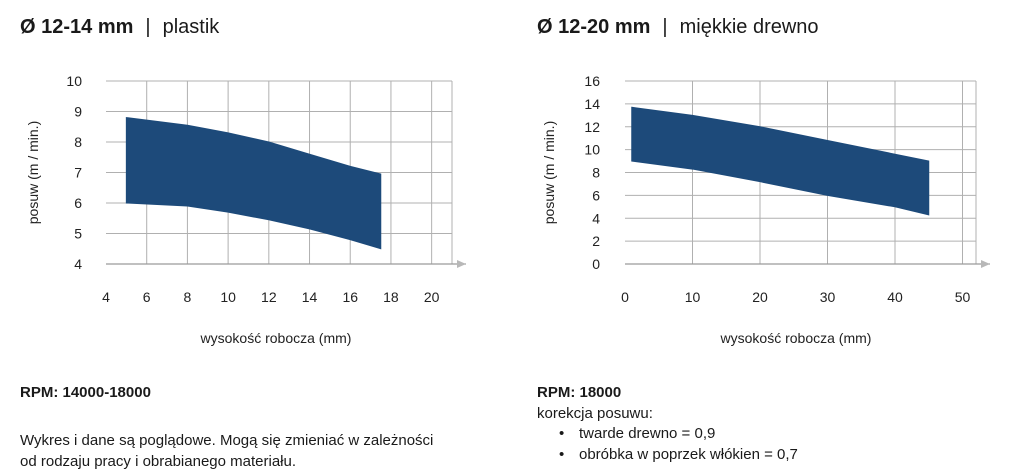  I want to click on y-tick-label: 5, so click(78, 234).